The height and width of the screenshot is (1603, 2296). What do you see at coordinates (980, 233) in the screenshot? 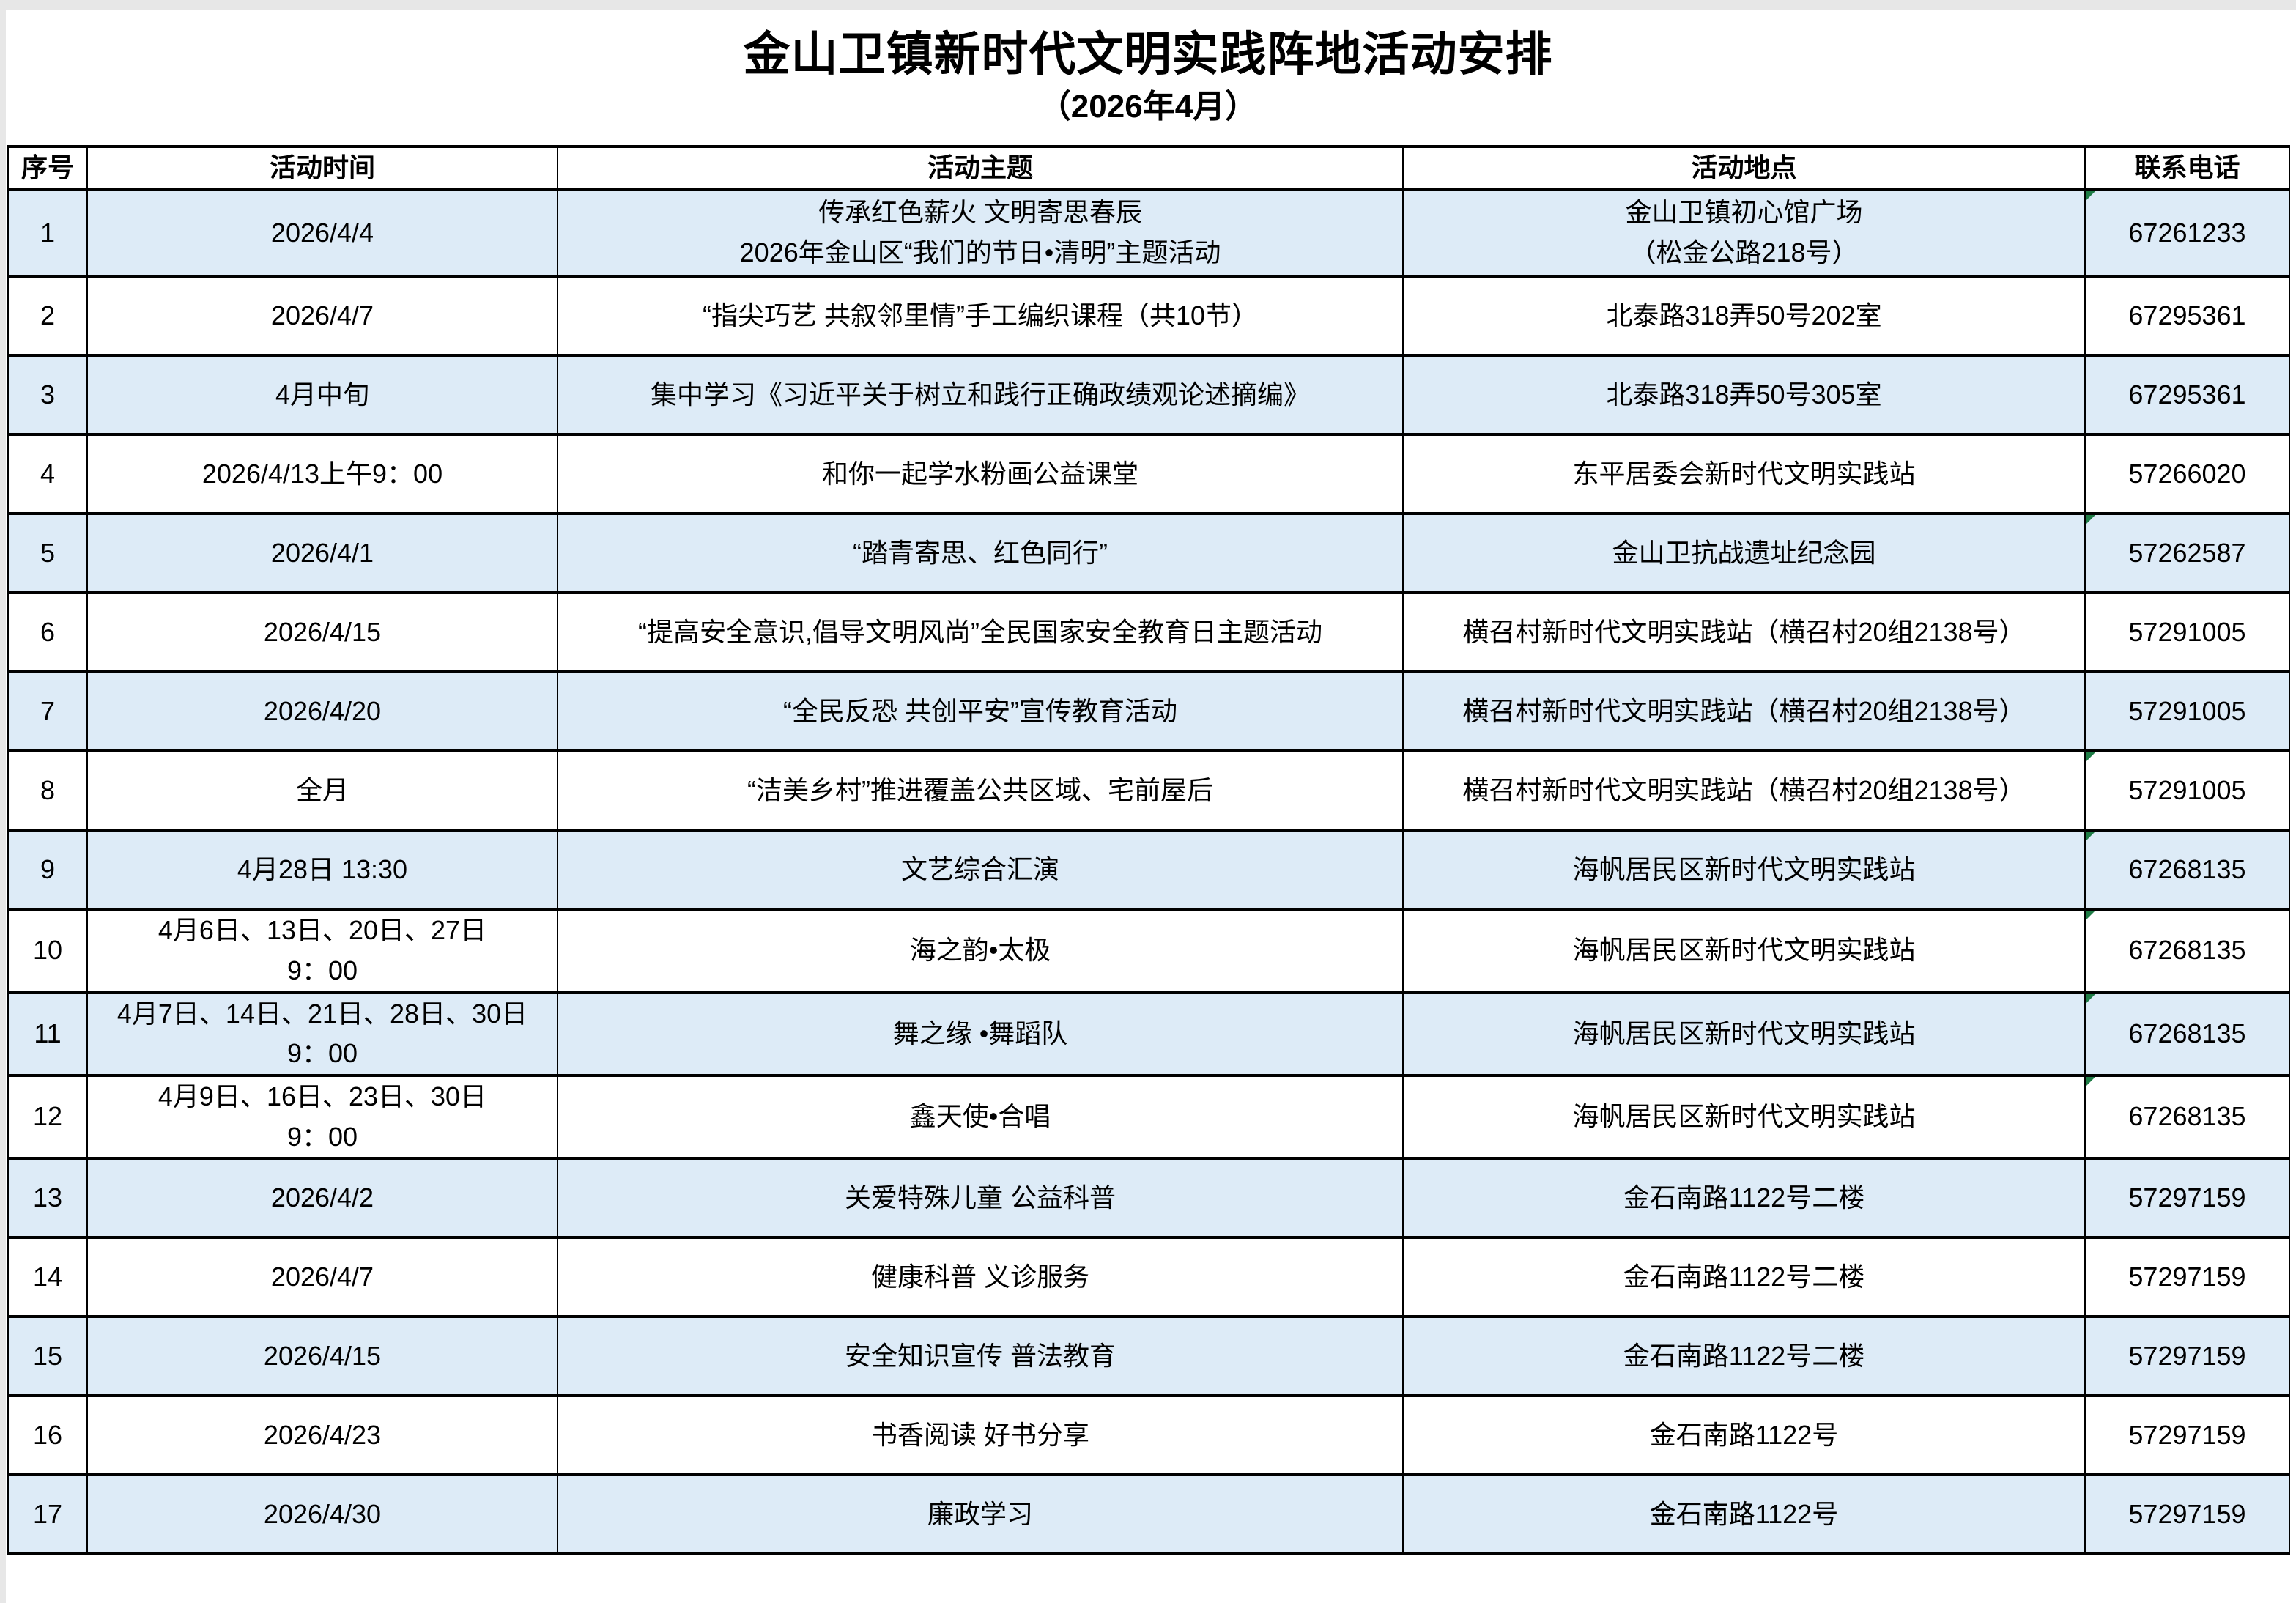
I see `activity-theme-cell: 传承红色薪火 文明寄思春辰 2026年金山区“我们的节日•清明”主题活动` at bounding box center [980, 233].